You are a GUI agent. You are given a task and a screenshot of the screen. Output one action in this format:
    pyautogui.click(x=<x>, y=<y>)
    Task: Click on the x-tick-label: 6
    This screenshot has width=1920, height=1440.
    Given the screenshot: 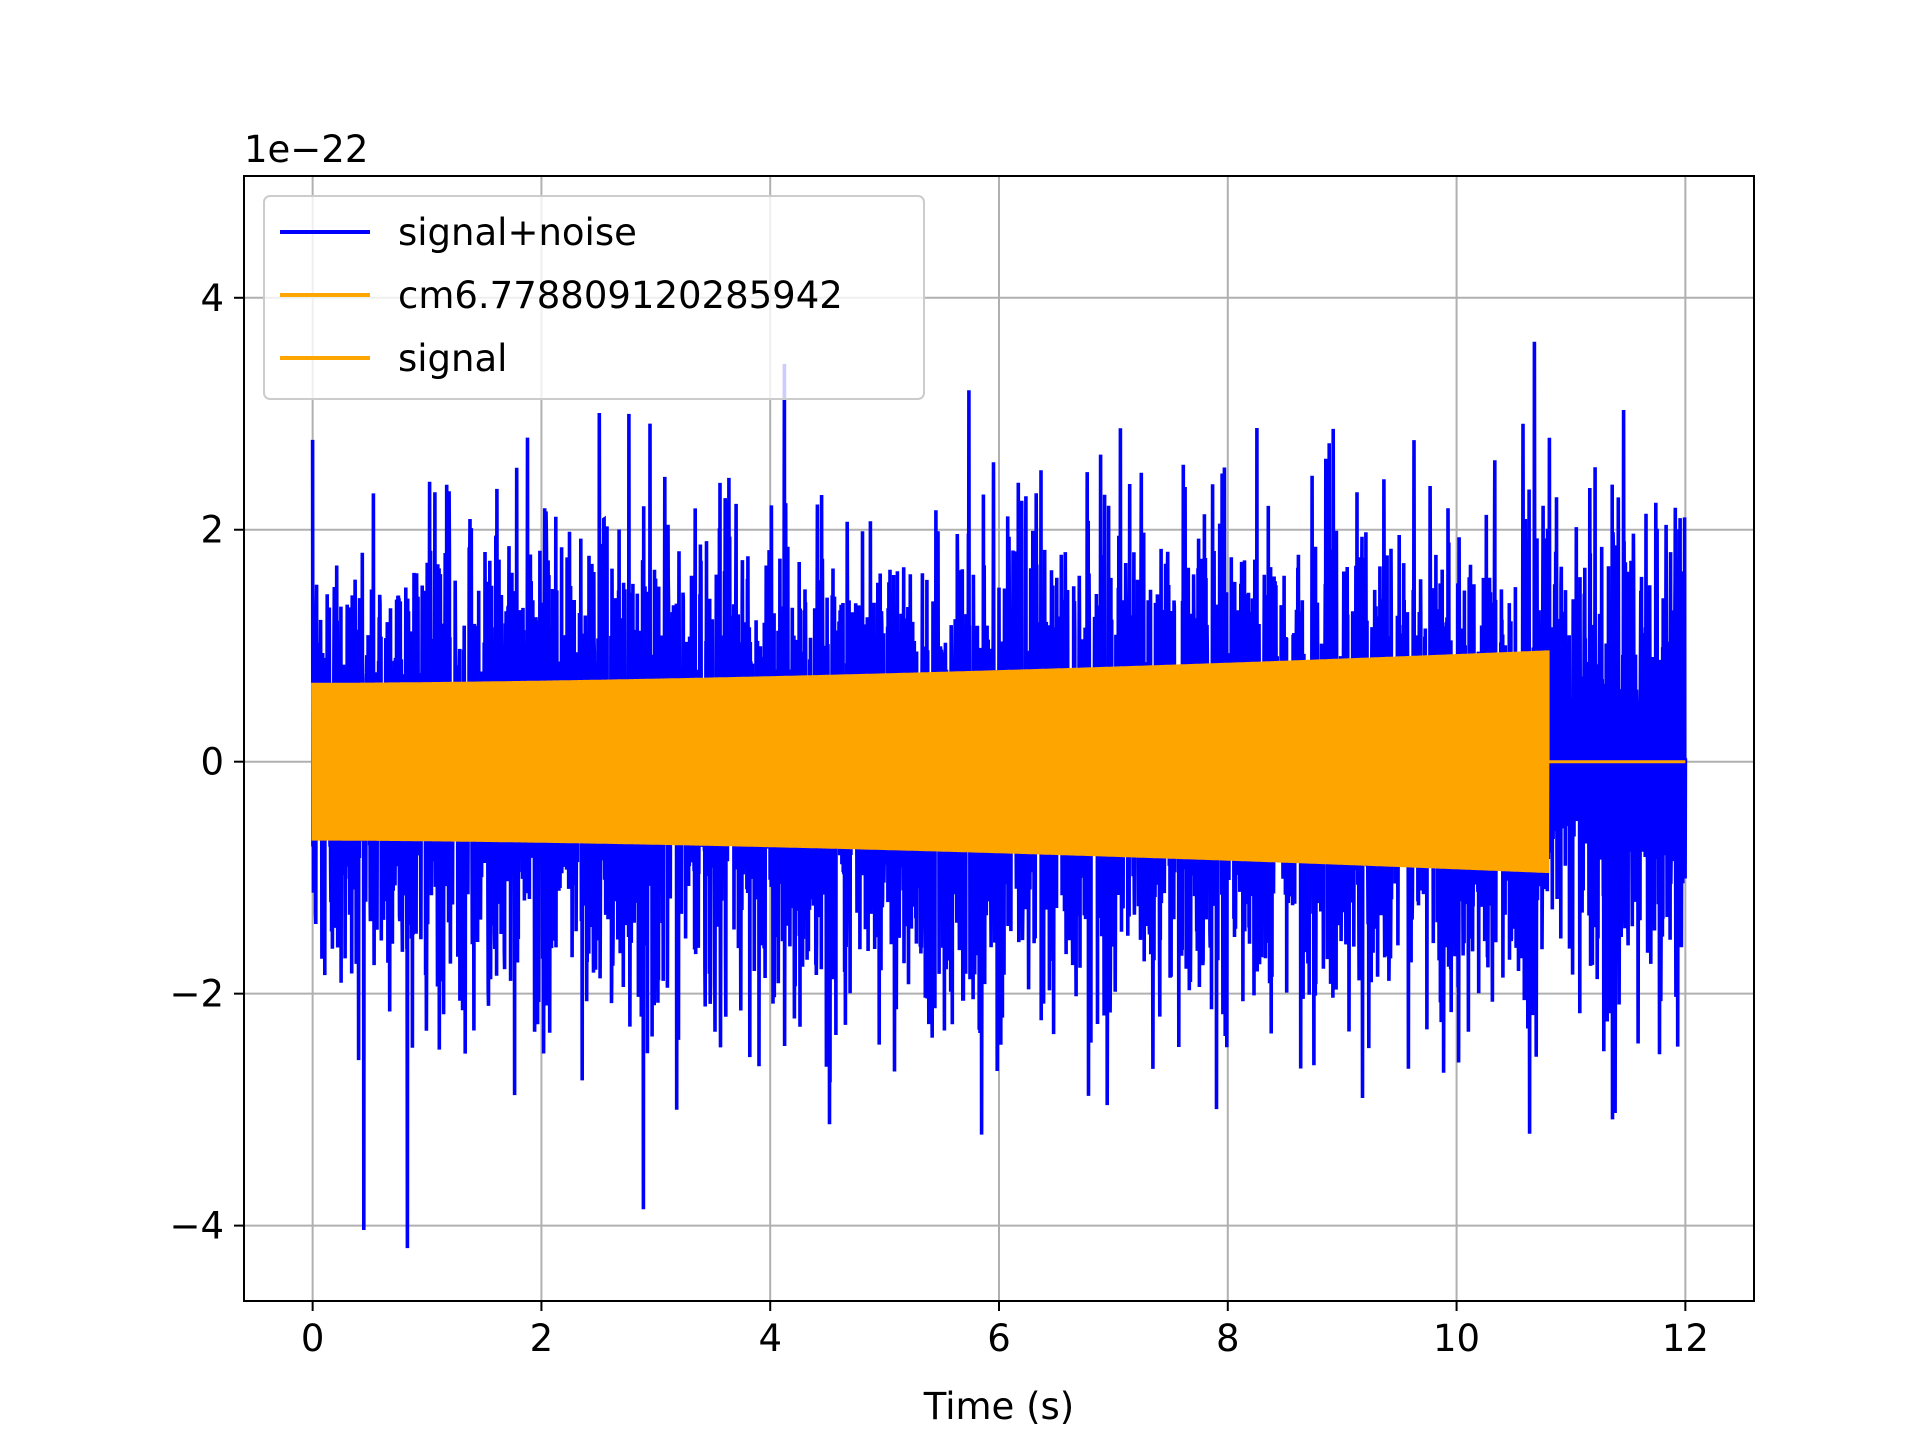 What is the action you would take?
    pyautogui.click(x=999, y=1338)
    